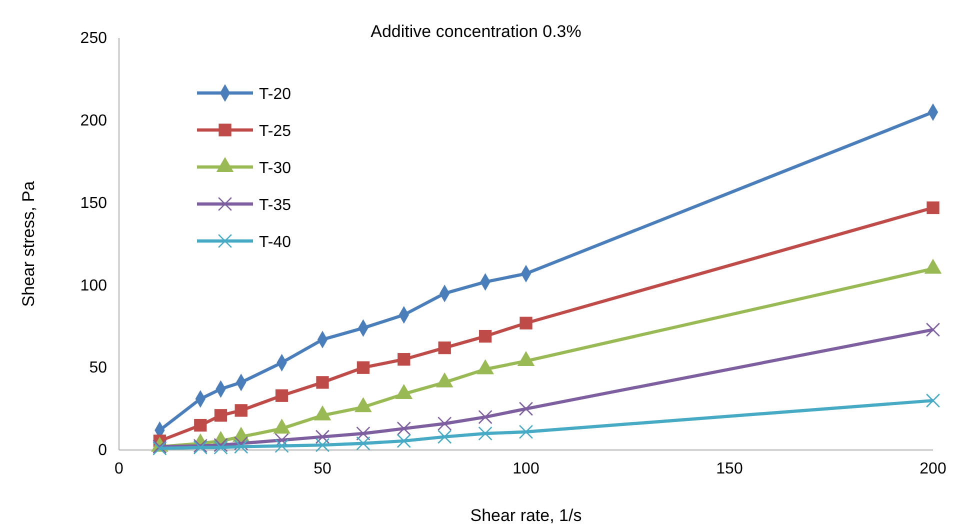  Describe the element at coordinates (526, 515) in the screenshot. I see `x-axis-title: Shear rate, 1/s` at that location.